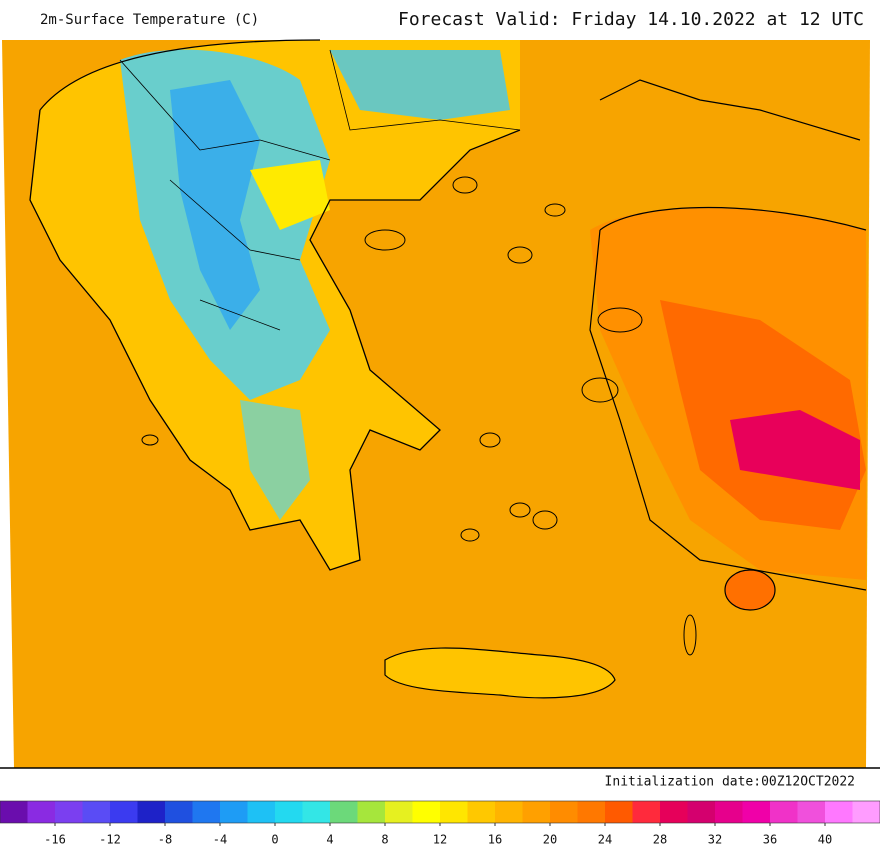  Describe the element at coordinates (660, 840) in the screenshot. I see `colorbar-tick-label: 28` at that location.